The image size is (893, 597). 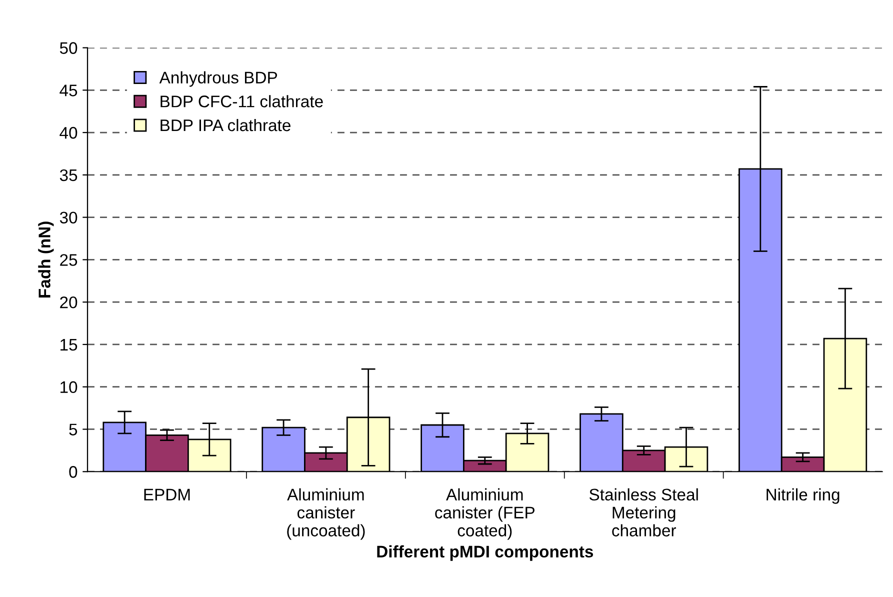 What do you see at coordinates (218, 79) in the screenshot?
I see `legend-label: Anhydrous BDP` at bounding box center [218, 79].